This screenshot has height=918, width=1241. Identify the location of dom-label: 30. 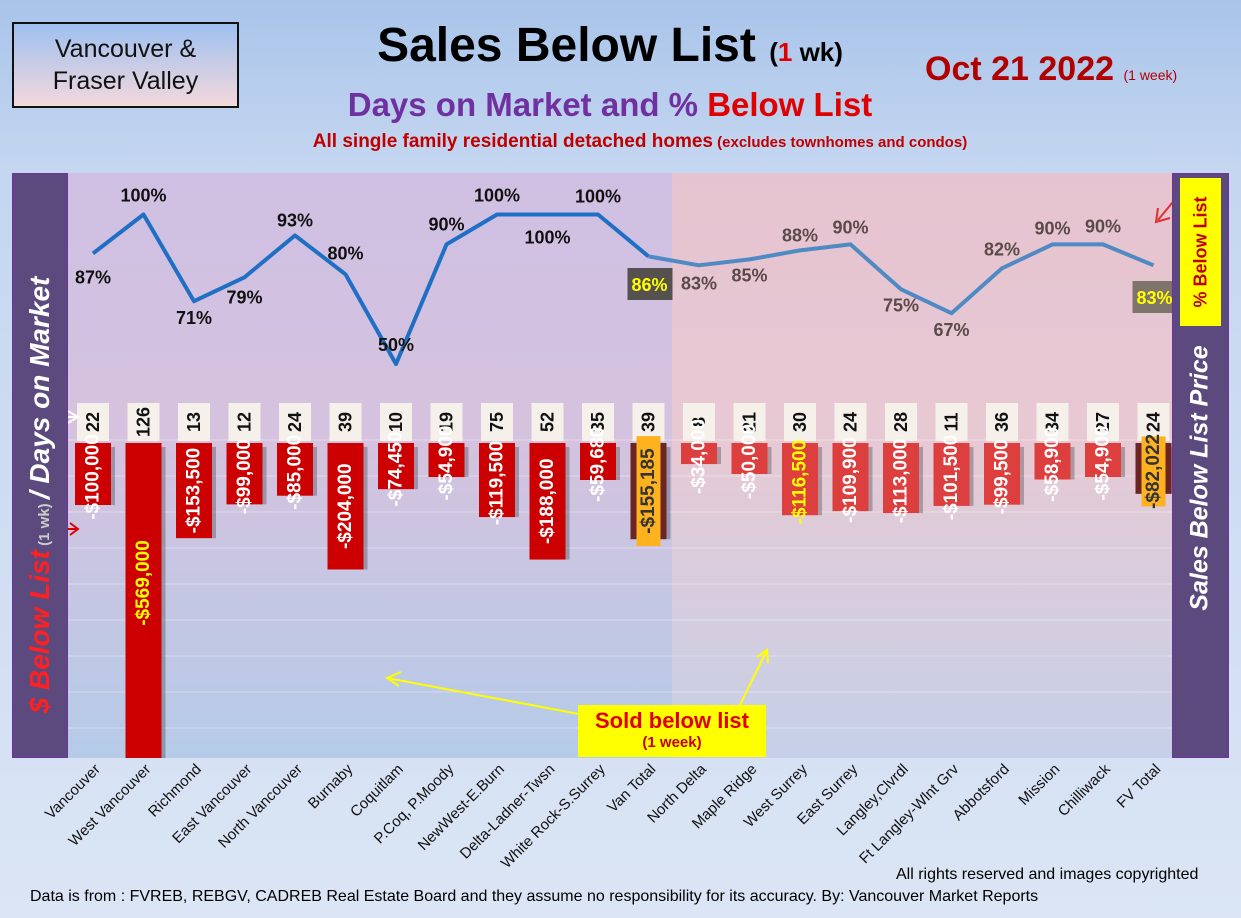
(800, 422).